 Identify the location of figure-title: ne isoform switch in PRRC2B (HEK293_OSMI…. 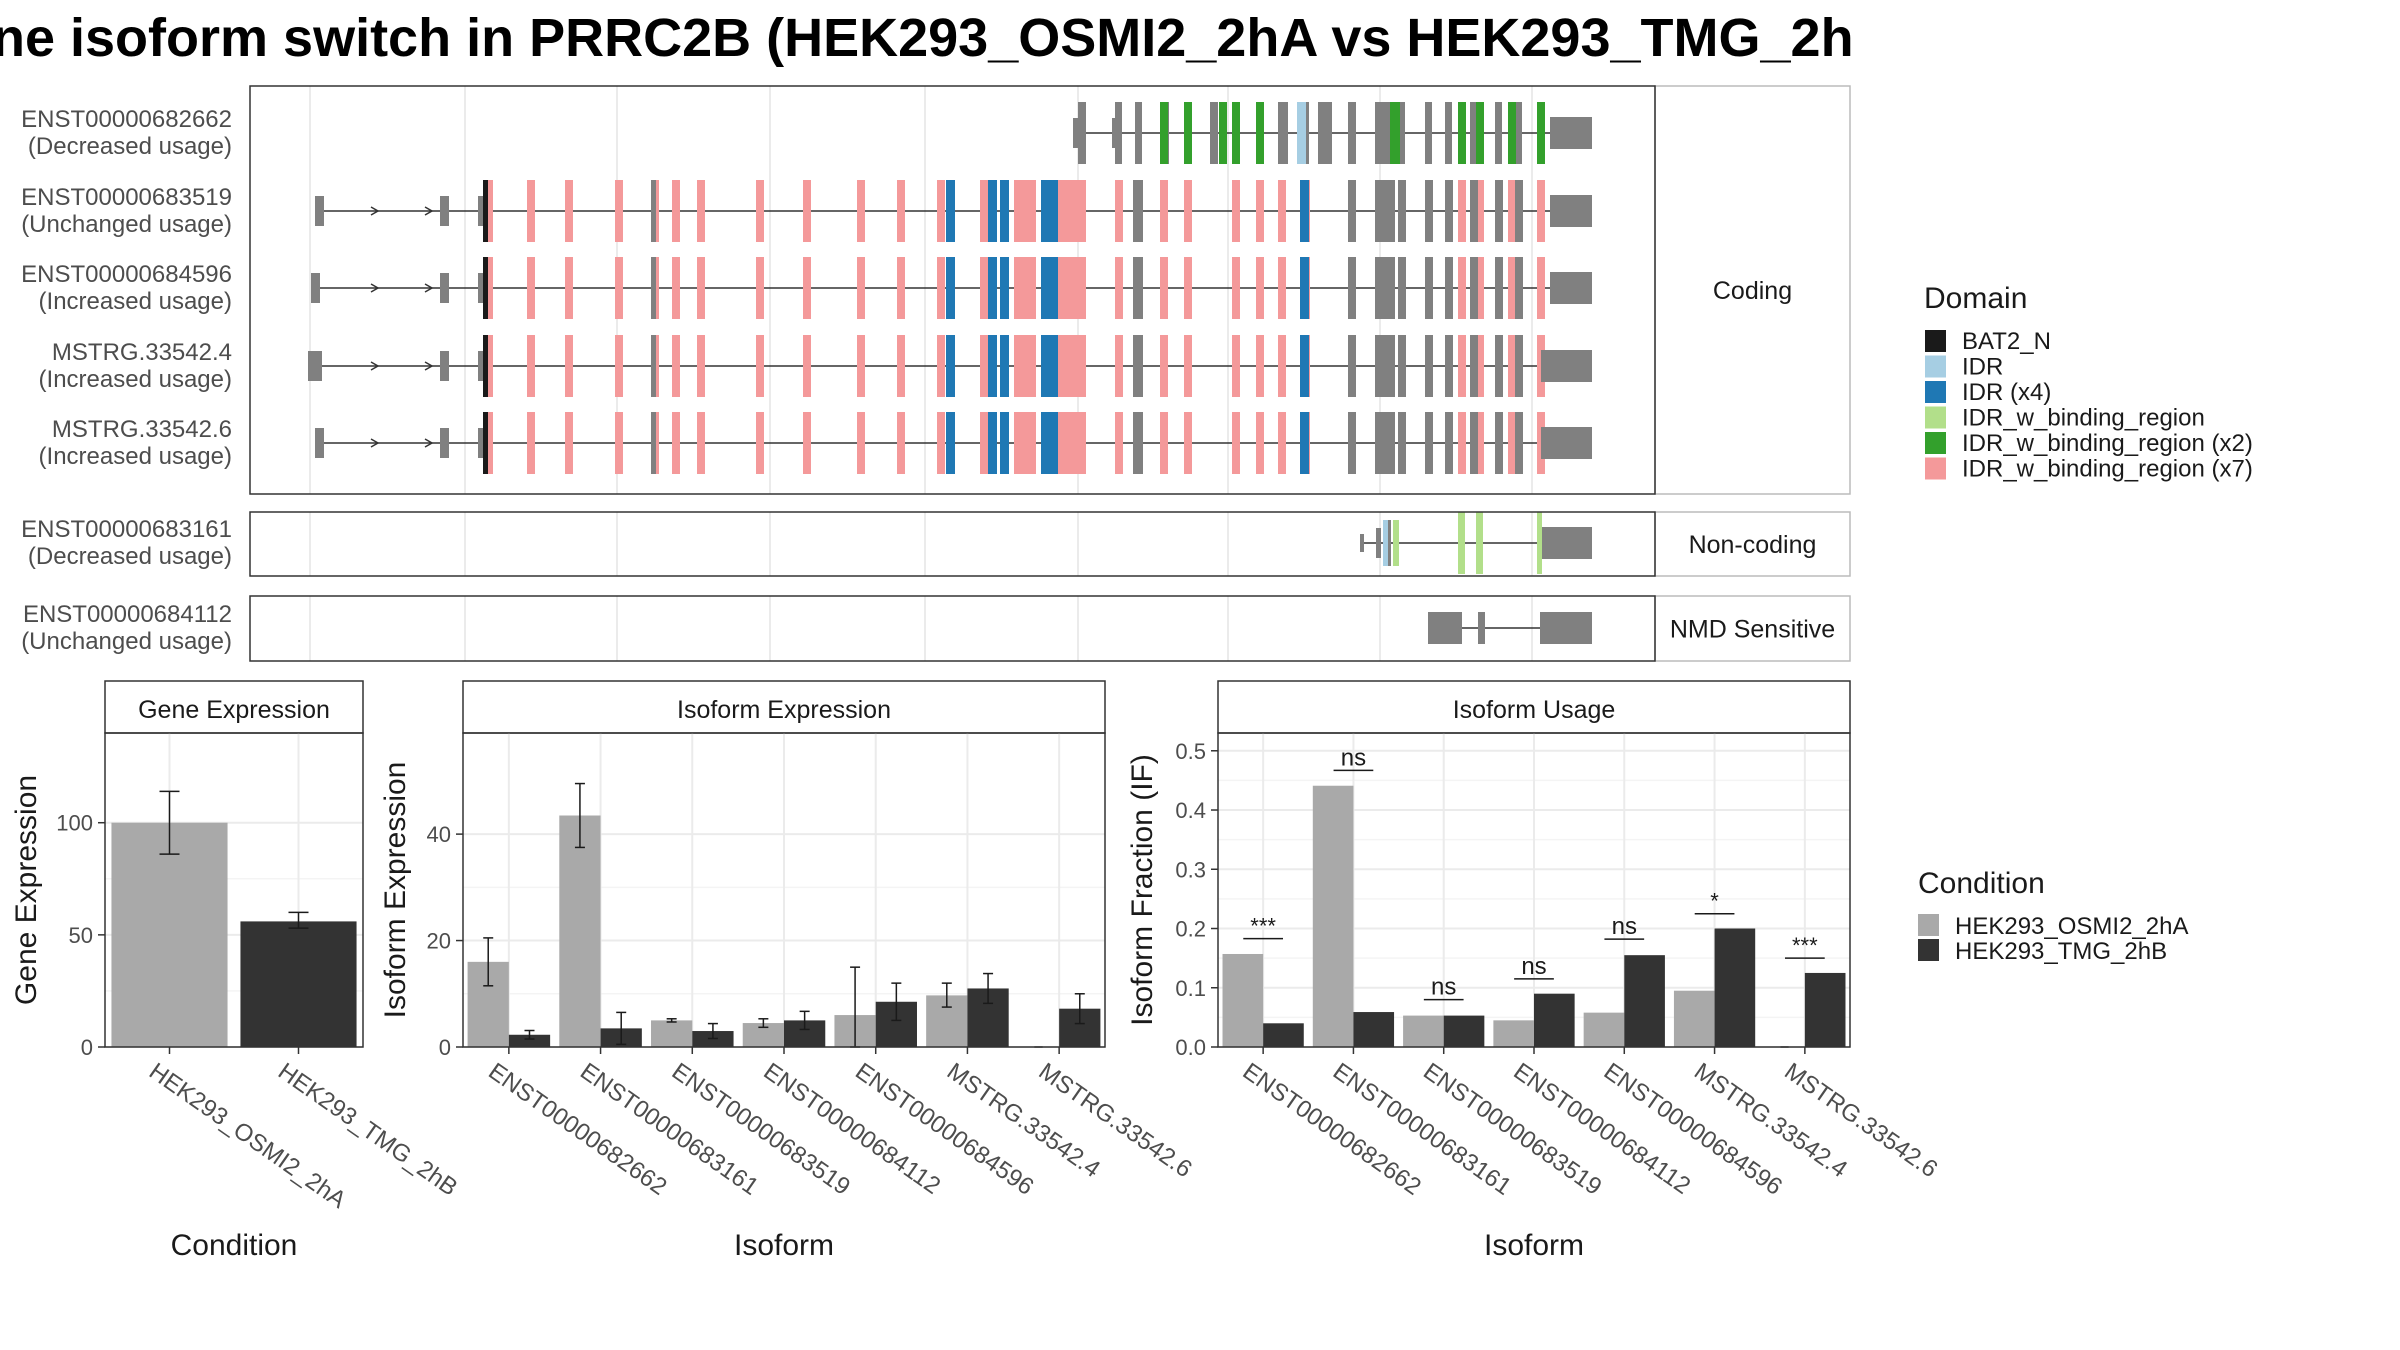
(927, 38).